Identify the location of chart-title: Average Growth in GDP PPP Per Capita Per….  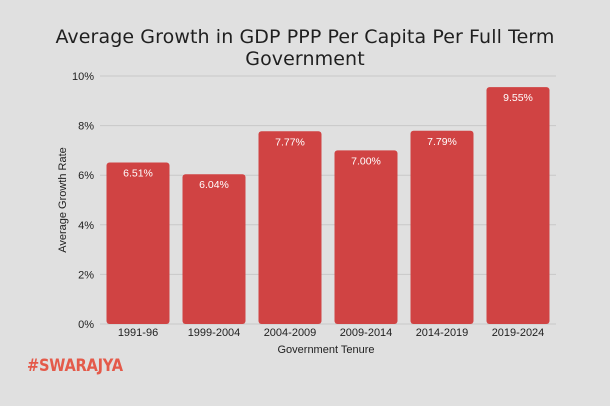
(305, 48).